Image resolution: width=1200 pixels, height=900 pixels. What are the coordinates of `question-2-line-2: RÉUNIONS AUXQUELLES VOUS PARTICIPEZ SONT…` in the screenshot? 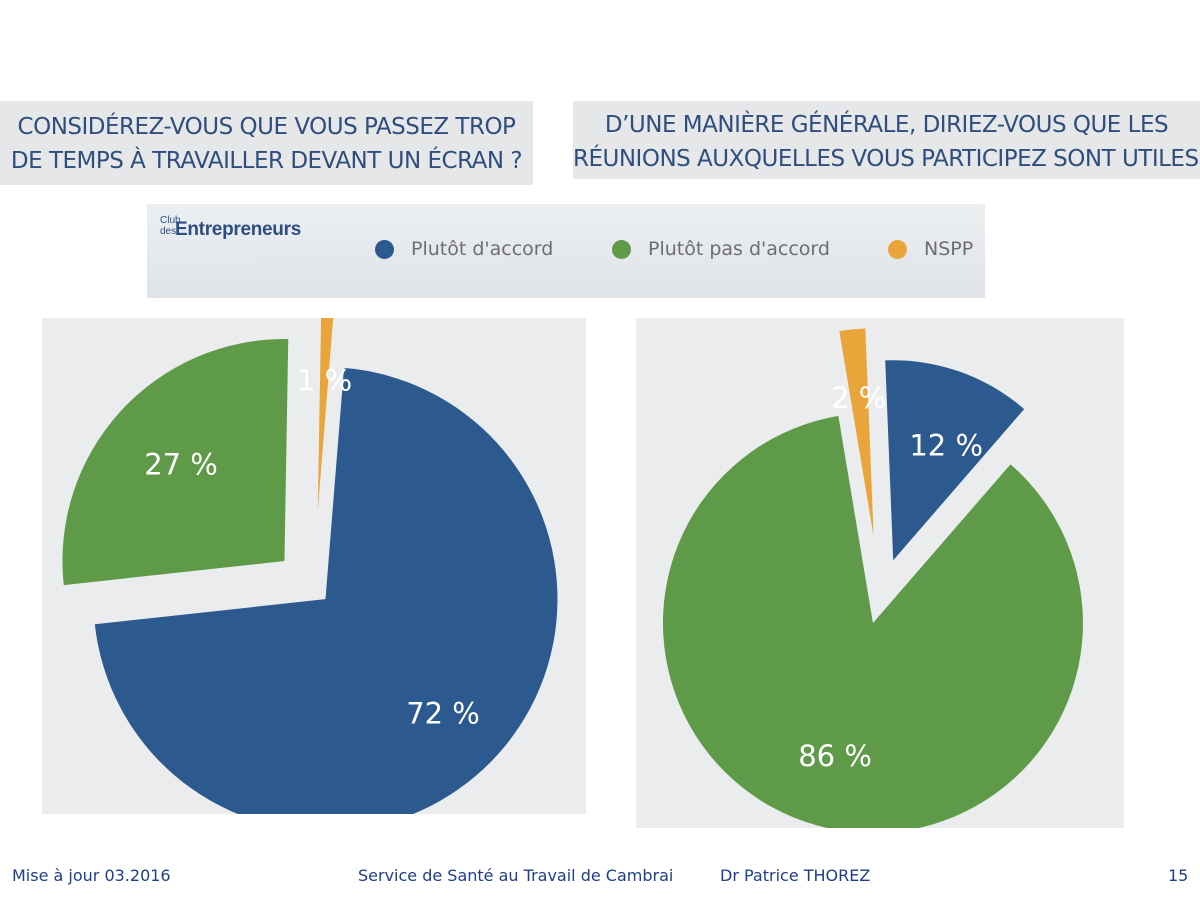 It's located at (886, 159).